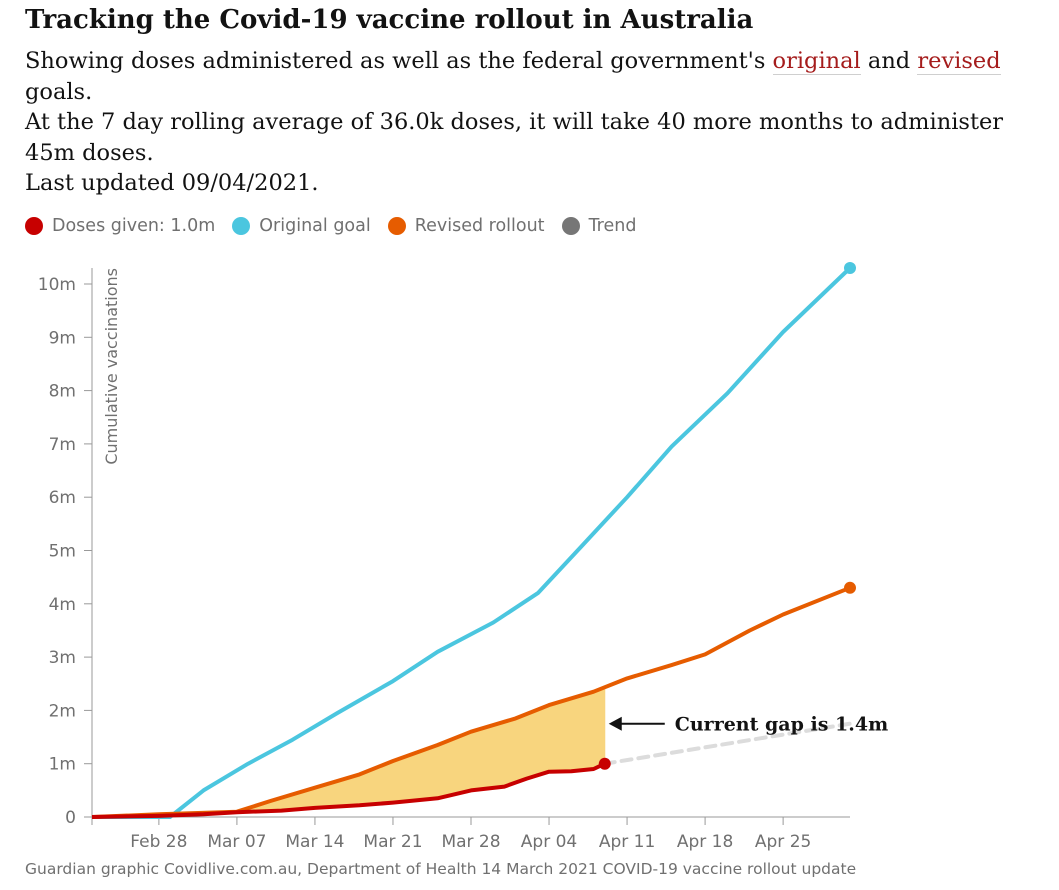 The image size is (1059, 890). What do you see at coordinates (62, 445) in the screenshot?
I see `y-tick-label: 7m` at bounding box center [62, 445].